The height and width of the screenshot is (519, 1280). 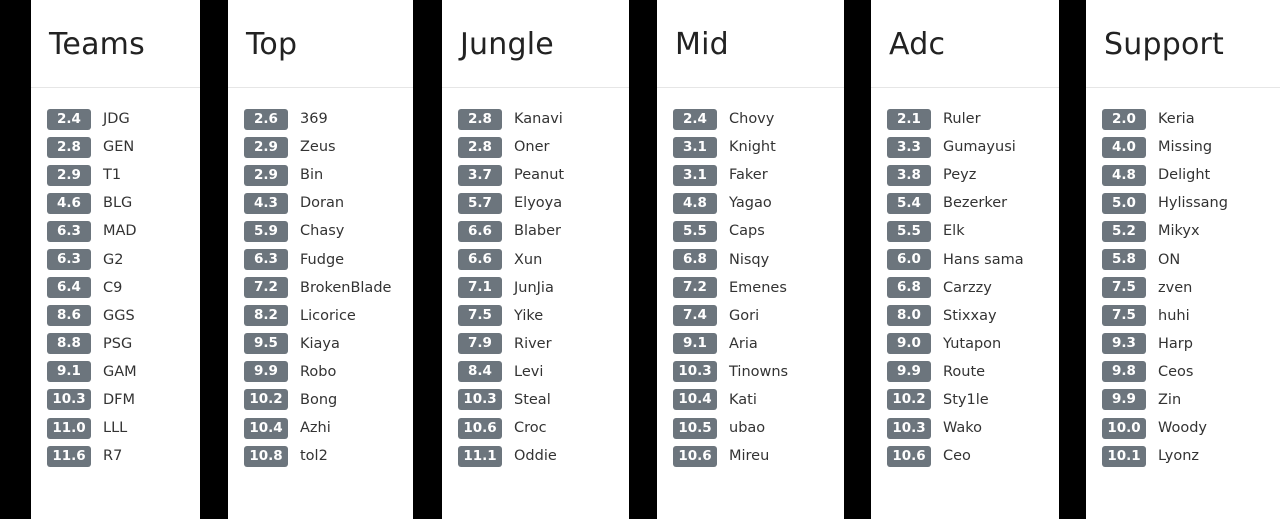 I want to click on item-name: Croc, so click(x=530, y=428).